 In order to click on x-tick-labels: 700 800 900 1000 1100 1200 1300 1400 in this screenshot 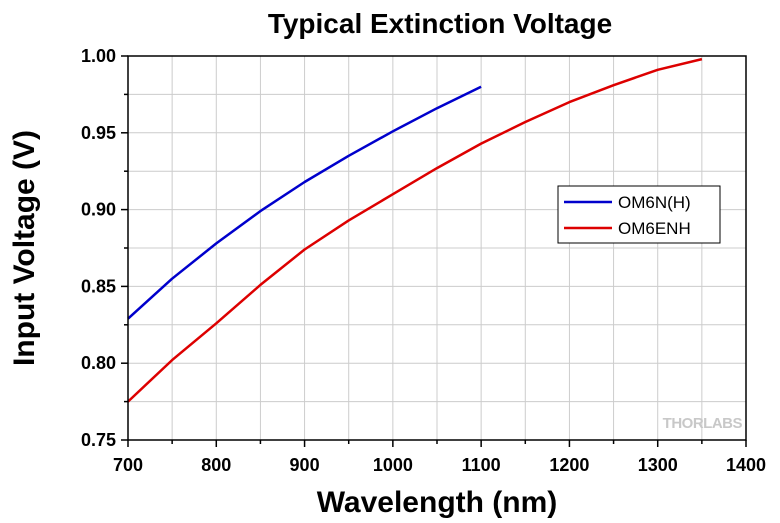, I will do `click(439, 465)`.